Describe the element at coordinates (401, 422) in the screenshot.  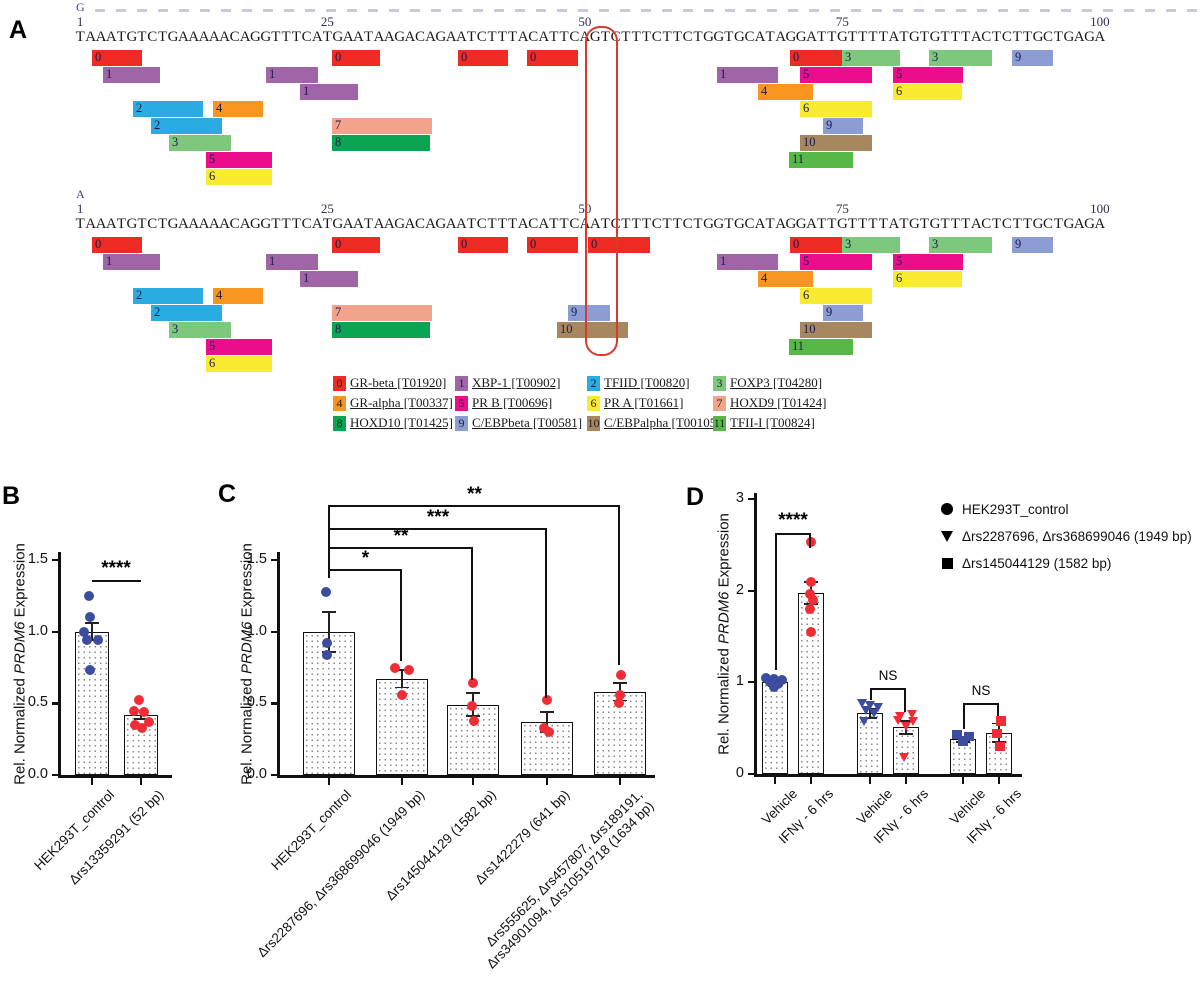
I see `tf-legend-link: HOXD10 [T01425]` at that location.